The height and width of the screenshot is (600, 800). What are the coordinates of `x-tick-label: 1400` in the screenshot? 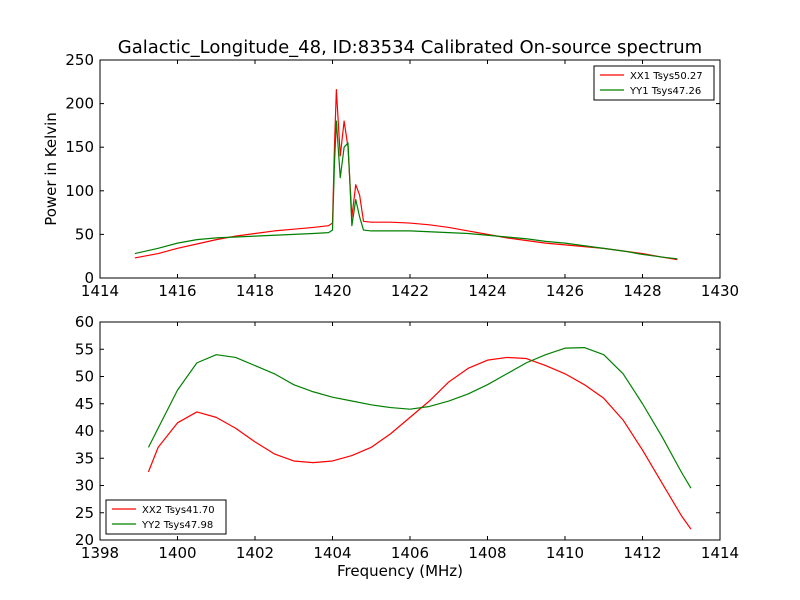 It's located at (177, 553).